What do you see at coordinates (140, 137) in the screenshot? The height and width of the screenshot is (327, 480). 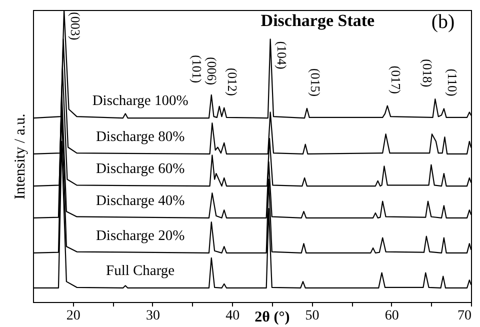 I see `series-label: Discharge 80%` at bounding box center [140, 137].